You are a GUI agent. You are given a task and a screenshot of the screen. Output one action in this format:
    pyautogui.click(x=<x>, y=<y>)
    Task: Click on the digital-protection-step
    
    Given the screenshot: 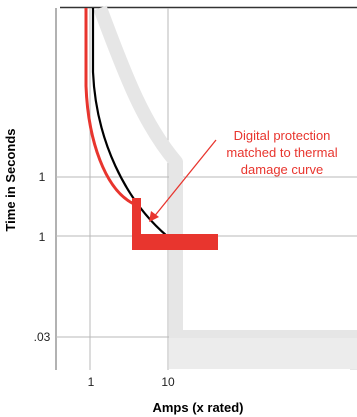 What is the action you would take?
    pyautogui.click(x=175, y=224)
    